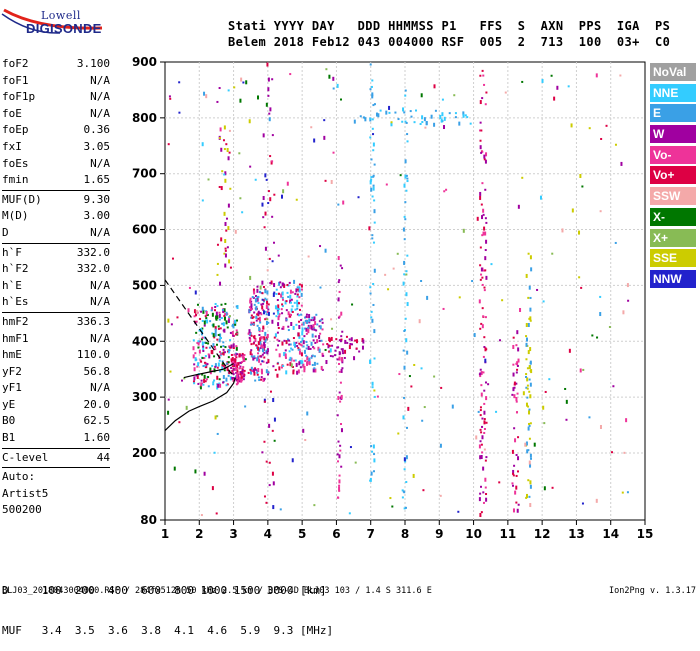  What do you see at coordinates (93, 269) in the screenshot?
I see `param-value: 332.0` at bounding box center [93, 269].